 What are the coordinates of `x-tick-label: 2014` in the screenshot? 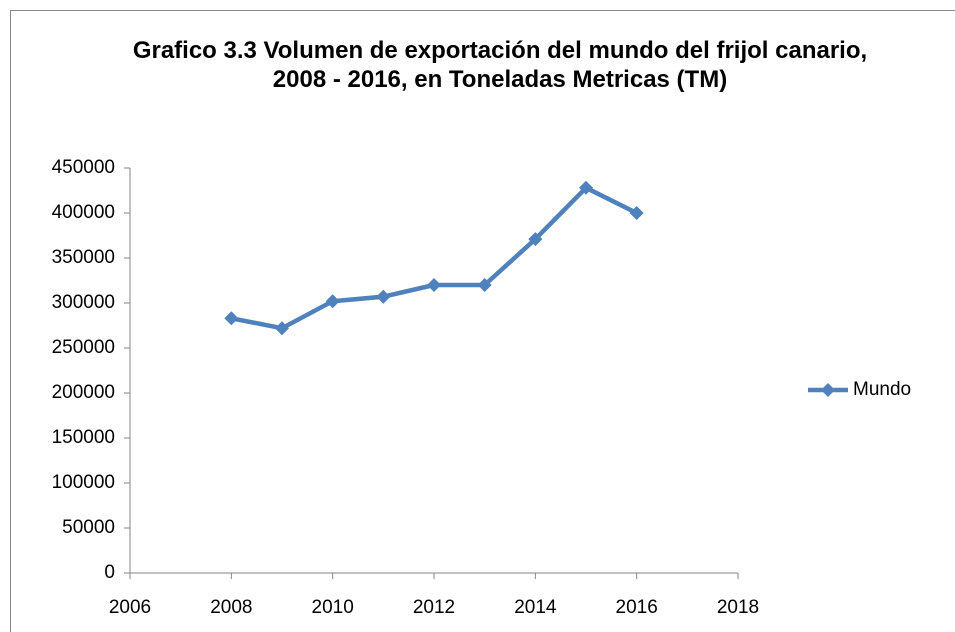 It's located at (535, 607).